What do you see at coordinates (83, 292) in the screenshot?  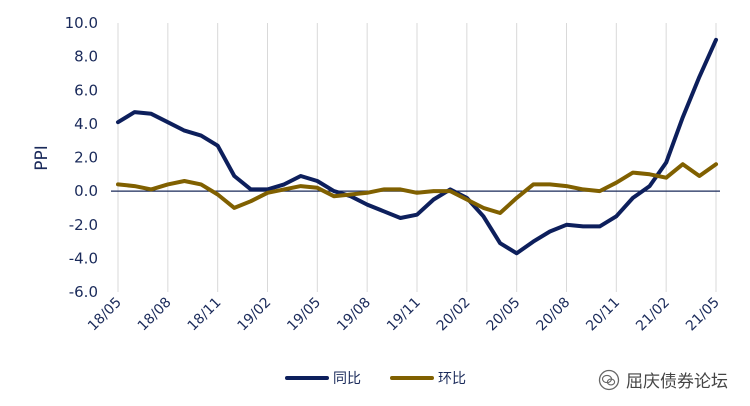 I see `y-tick-label: -6.0` at bounding box center [83, 292].